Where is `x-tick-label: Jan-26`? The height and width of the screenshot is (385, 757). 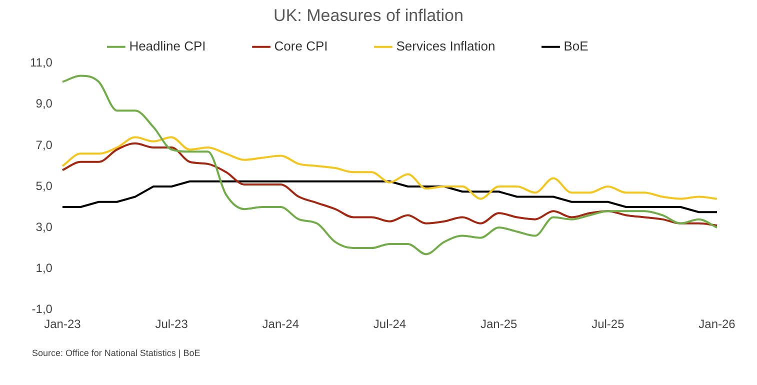 x-tick-label: Jan-26 is located at coordinates (717, 324).